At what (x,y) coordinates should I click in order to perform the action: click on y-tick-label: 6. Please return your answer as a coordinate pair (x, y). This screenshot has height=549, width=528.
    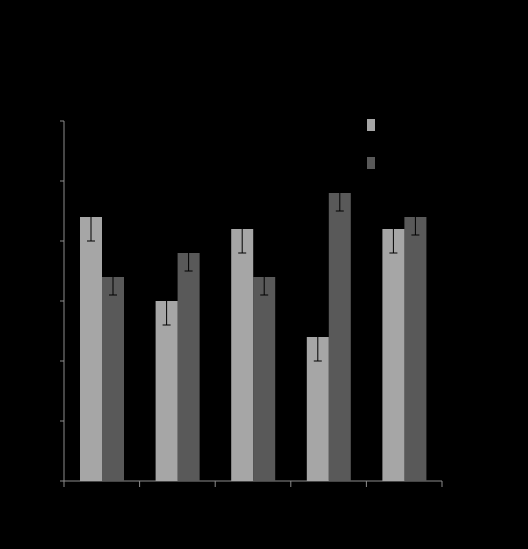
    Looking at the image, I should click on (52, 120).